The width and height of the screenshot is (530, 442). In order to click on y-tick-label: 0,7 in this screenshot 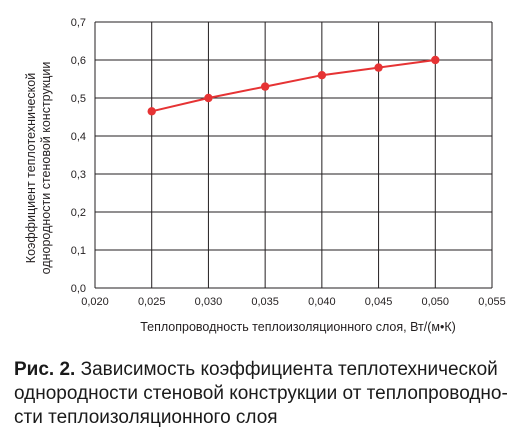, I will do `click(78, 23)`.